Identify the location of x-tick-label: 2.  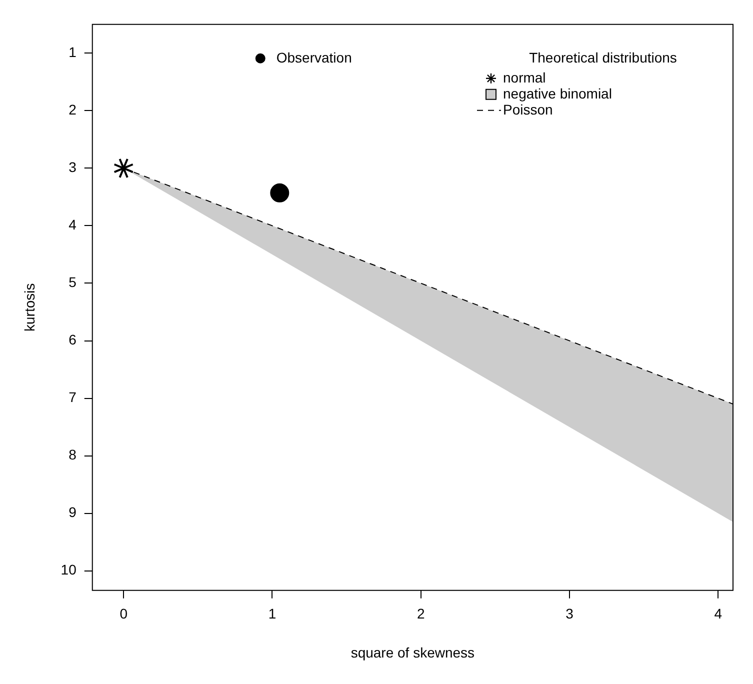
(420, 614).